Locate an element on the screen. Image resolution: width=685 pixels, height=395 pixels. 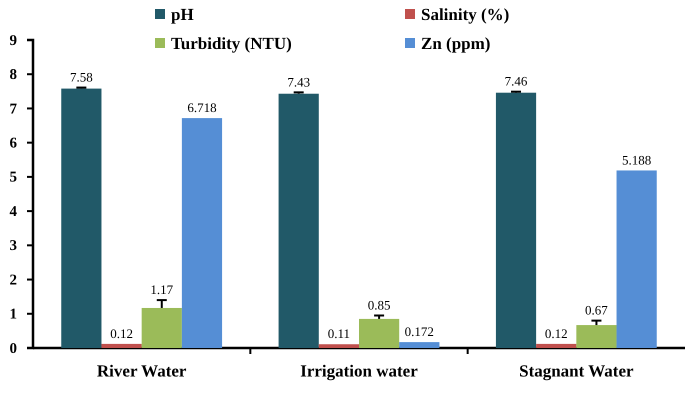
y-tick-label: 7 is located at coordinates (14, 109).